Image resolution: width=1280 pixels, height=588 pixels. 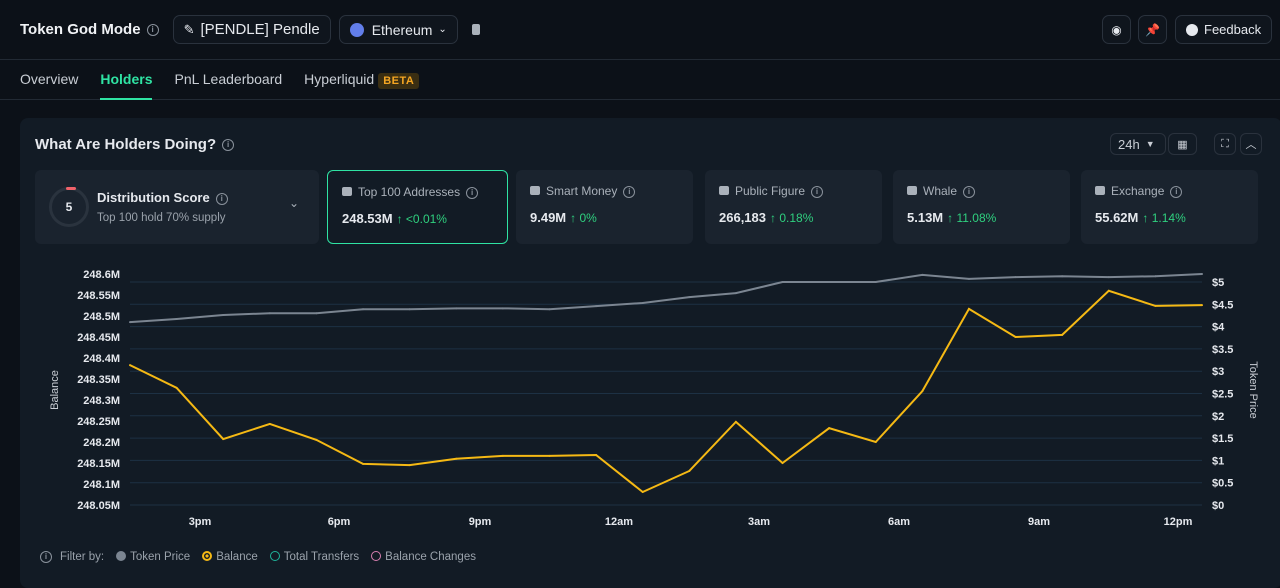 What do you see at coordinates (230, 557) in the screenshot?
I see `legend-balance: Balance` at bounding box center [230, 557].